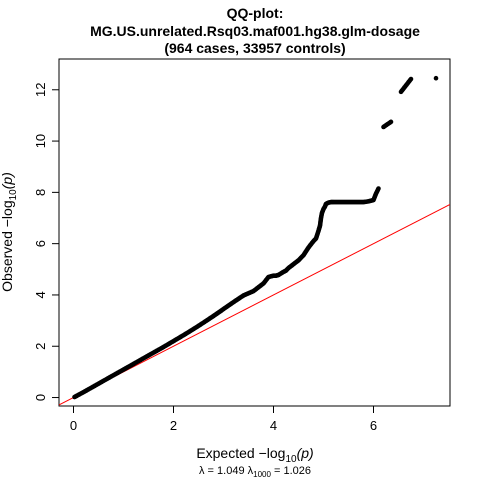 The width and height of the screenshot is (480, 480). Describe the element at coordinates (240, 453) in the screenshot. I see `x-axis-label-main: Expected −log` at that location.